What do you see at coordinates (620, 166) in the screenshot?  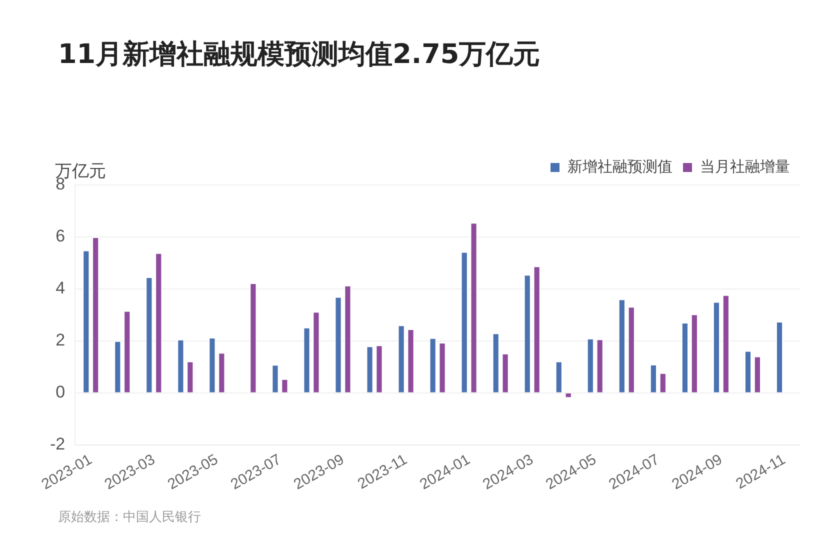 I see `legend-label: 新增社融预测值` at bounding box center [620, 166].